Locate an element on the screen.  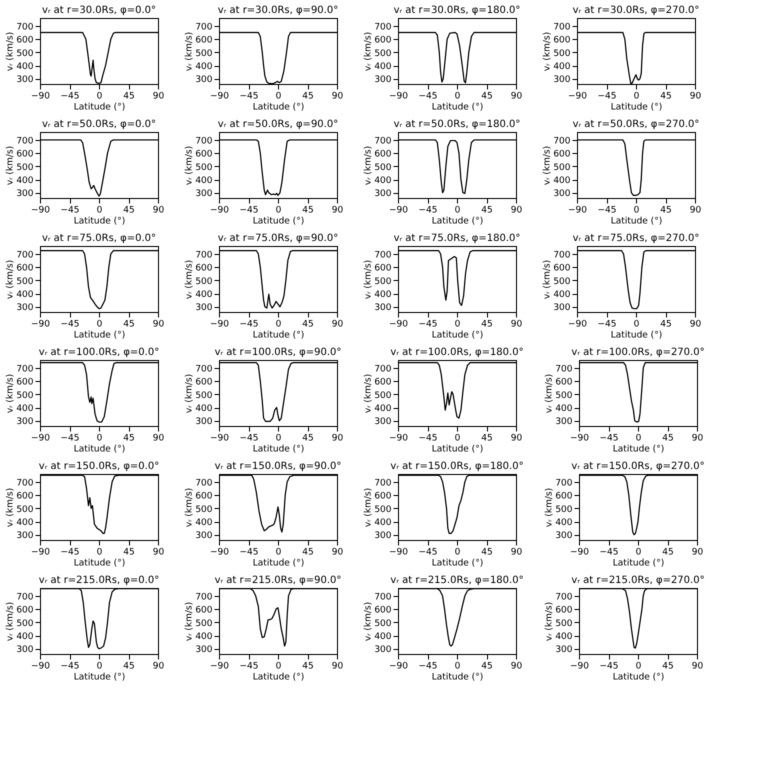
chart-title: vᵣ at r=100.0Rs, φ=270.0° is located at coordinates (638, 352).